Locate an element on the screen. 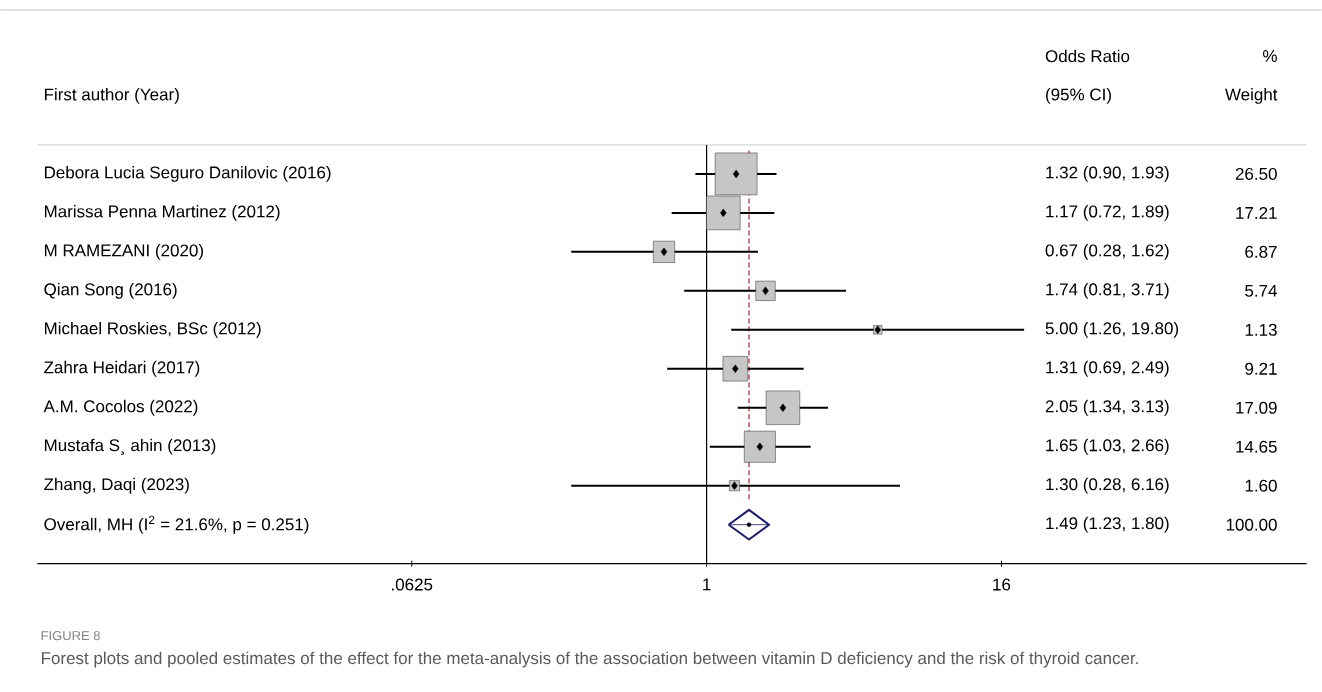  y-tick-label: Michael Roskies, BSc (2012) is located at coordinates (152, 330).